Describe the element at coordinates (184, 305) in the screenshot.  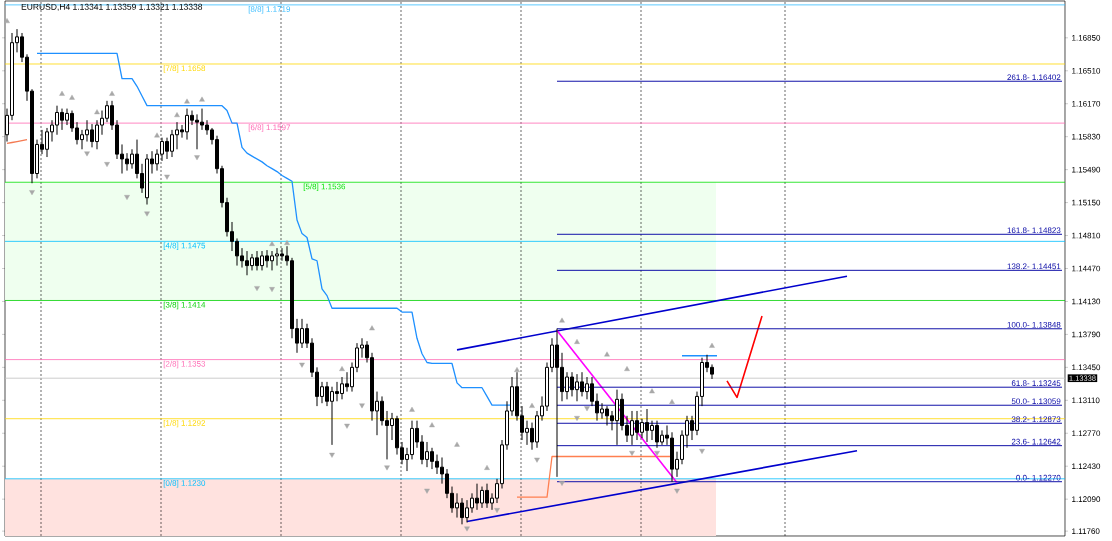
I see `ref-line-label: [3/8] 1.1414` at that location.